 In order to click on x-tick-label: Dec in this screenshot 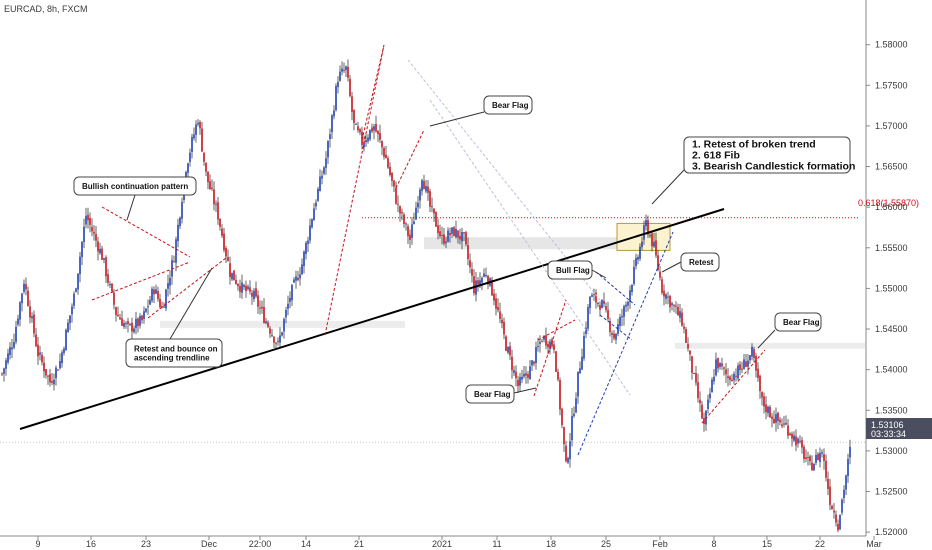, I will do `click(209, 544)`.